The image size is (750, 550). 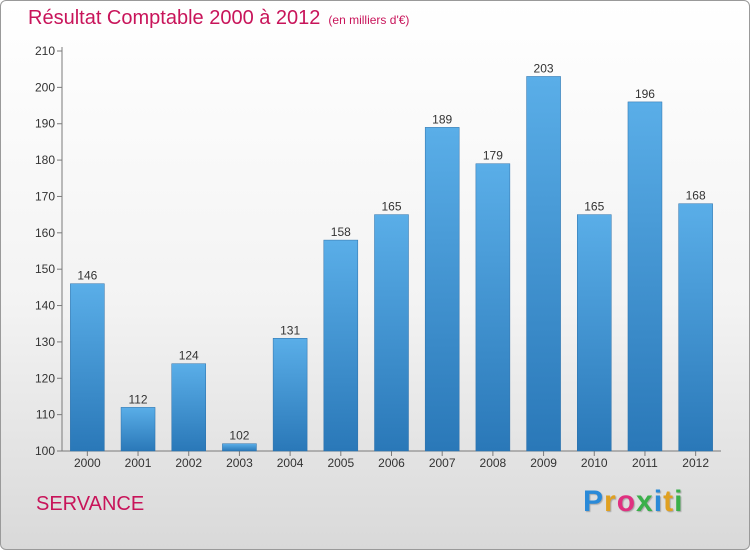 What do you see at coordinates (87, 276) in the screenshot?
I see `data-label-2000: 146` at bounding box center [87, 276].